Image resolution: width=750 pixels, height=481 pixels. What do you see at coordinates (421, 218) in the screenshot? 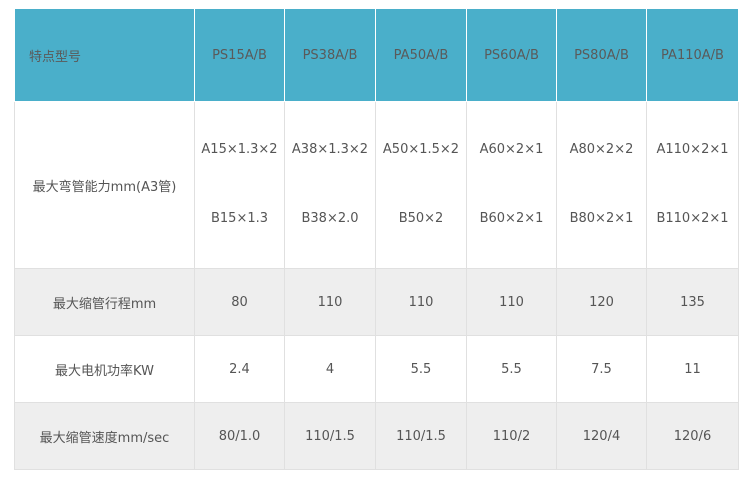
I see `cell-b: B50×2` at bounding box center [421, 218].